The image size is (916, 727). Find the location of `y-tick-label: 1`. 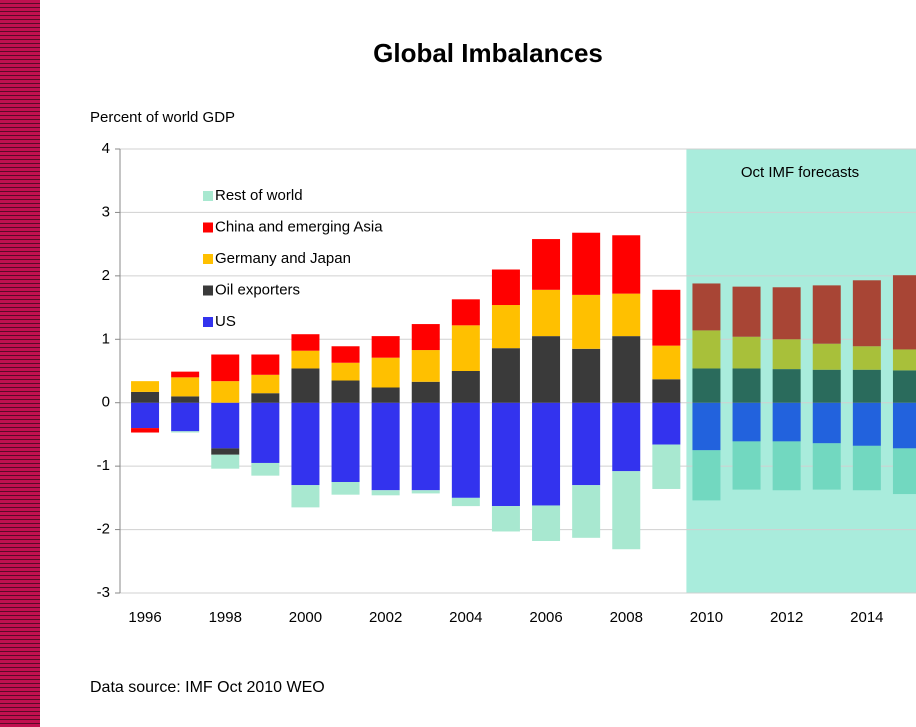

y-tick-label: 1 is located at coordinates (106, 338).